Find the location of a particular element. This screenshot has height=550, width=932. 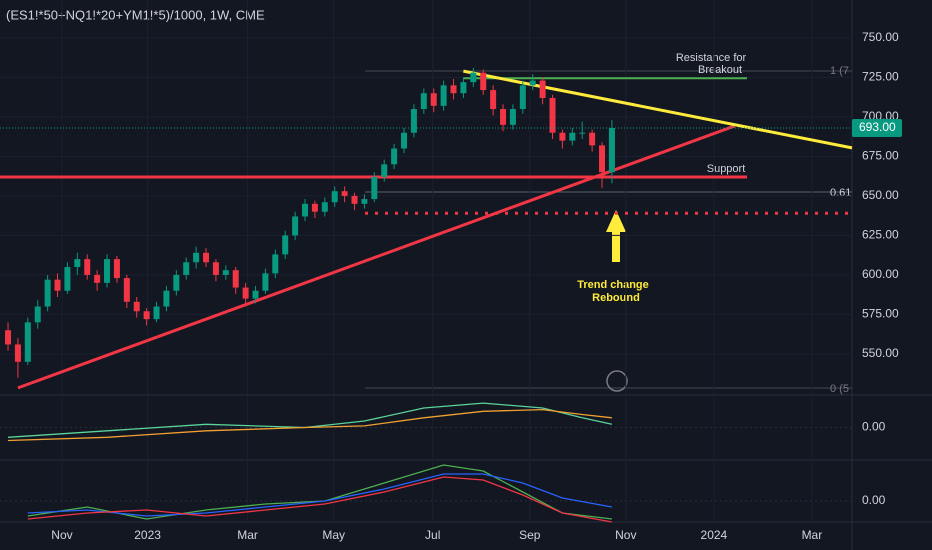

chart-title: (ES1!*50+NQ1!*20+YM1!*5)/1000, 1W, CME is located at coordinates (135, 14).